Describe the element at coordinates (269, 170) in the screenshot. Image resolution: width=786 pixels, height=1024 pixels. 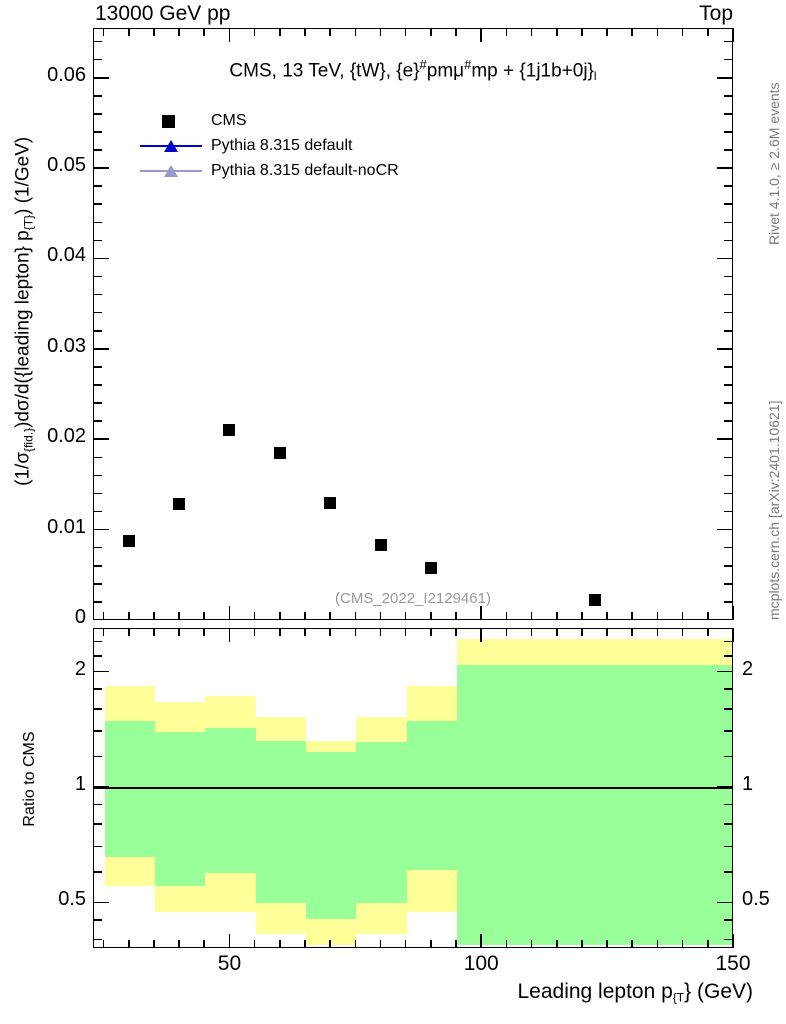
I see `legend-entry-pythia-nocr: Pythia 8.315 default-noCR` at that location.